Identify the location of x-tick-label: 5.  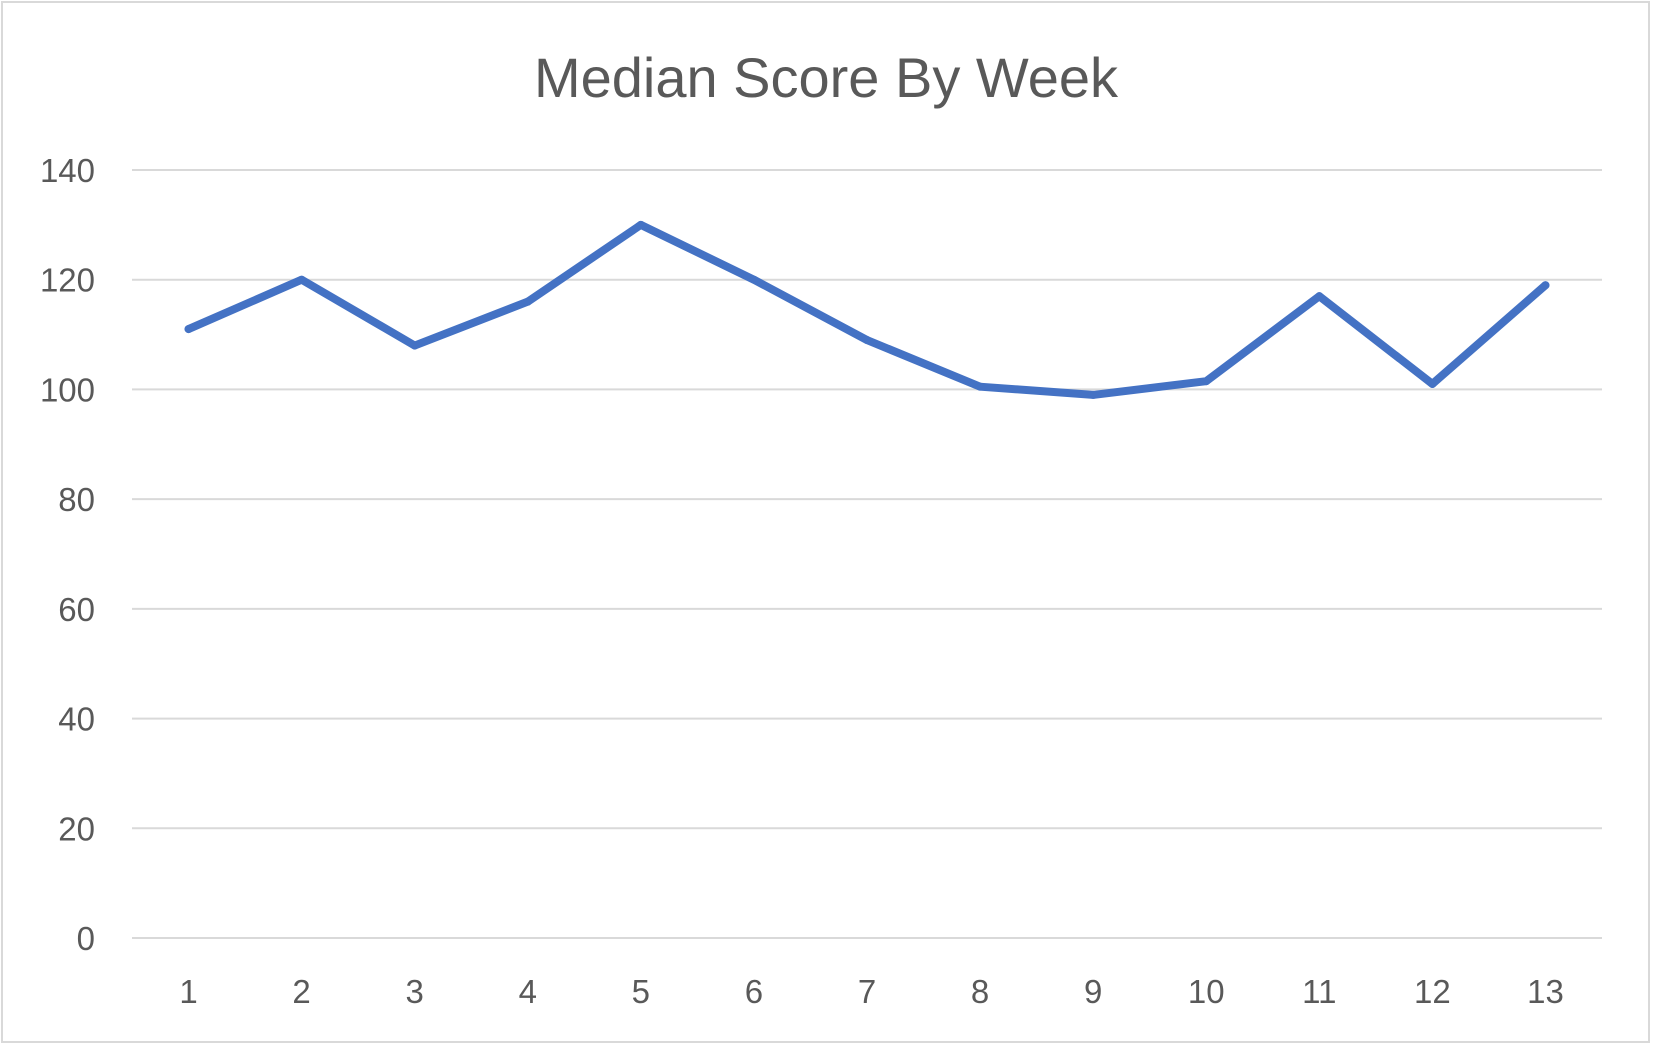
(641, 991).